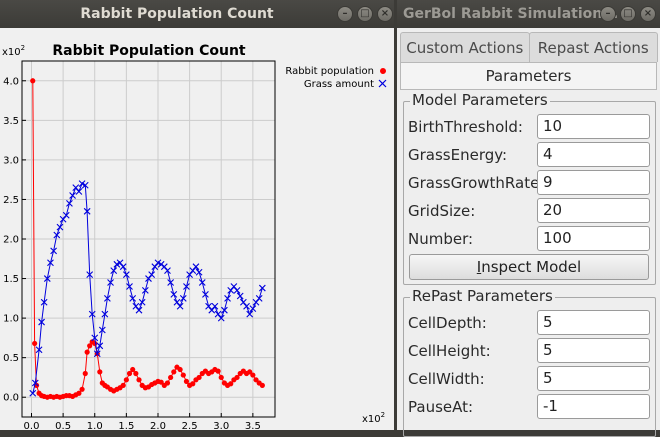 The height and width of the screenshot is (437, 660). Describe the element at coordinates (528, 76) in the screenshot. I see `tab-parameters: Parameters` at that location.